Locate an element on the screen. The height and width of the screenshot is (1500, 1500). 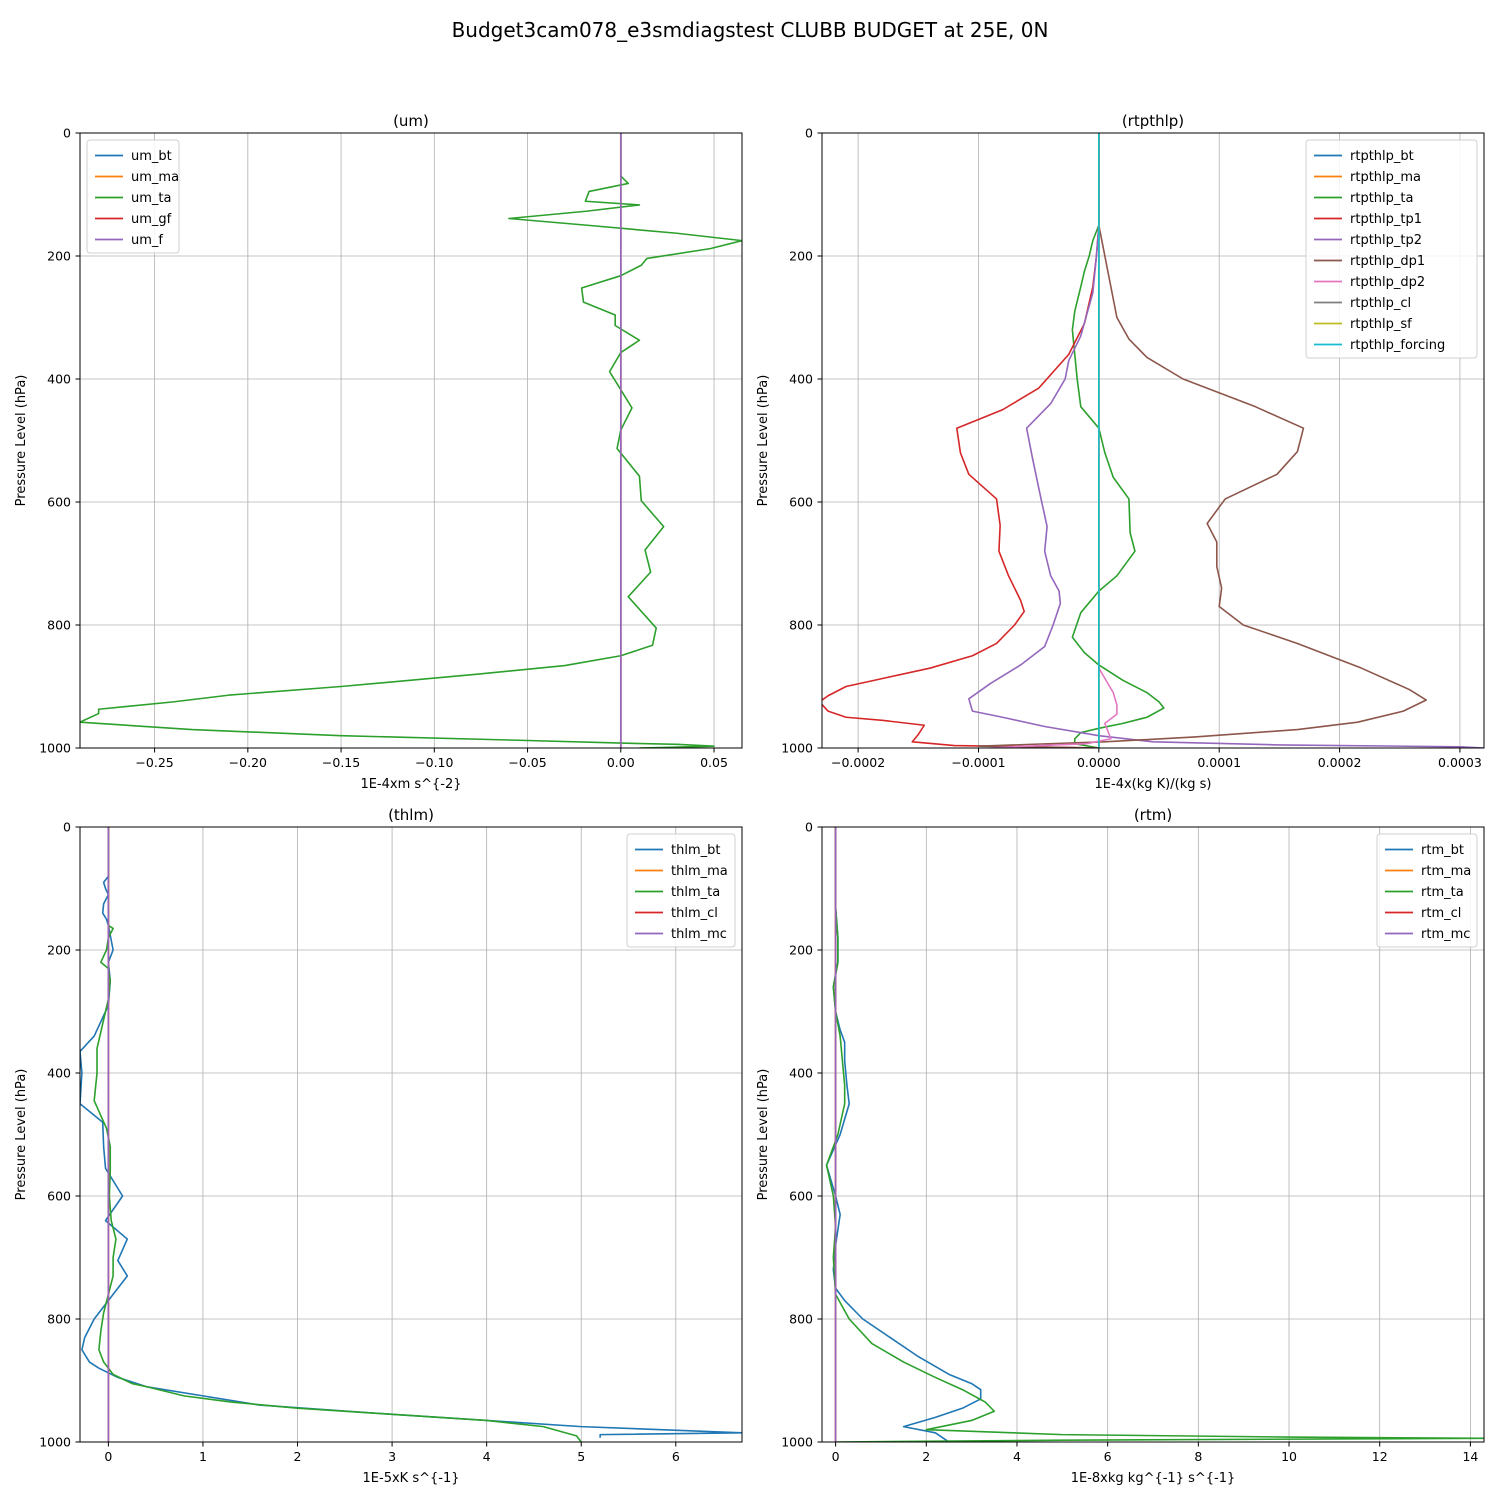
legend-label-um_bt: um_bt is located at coordinates (151, 156).